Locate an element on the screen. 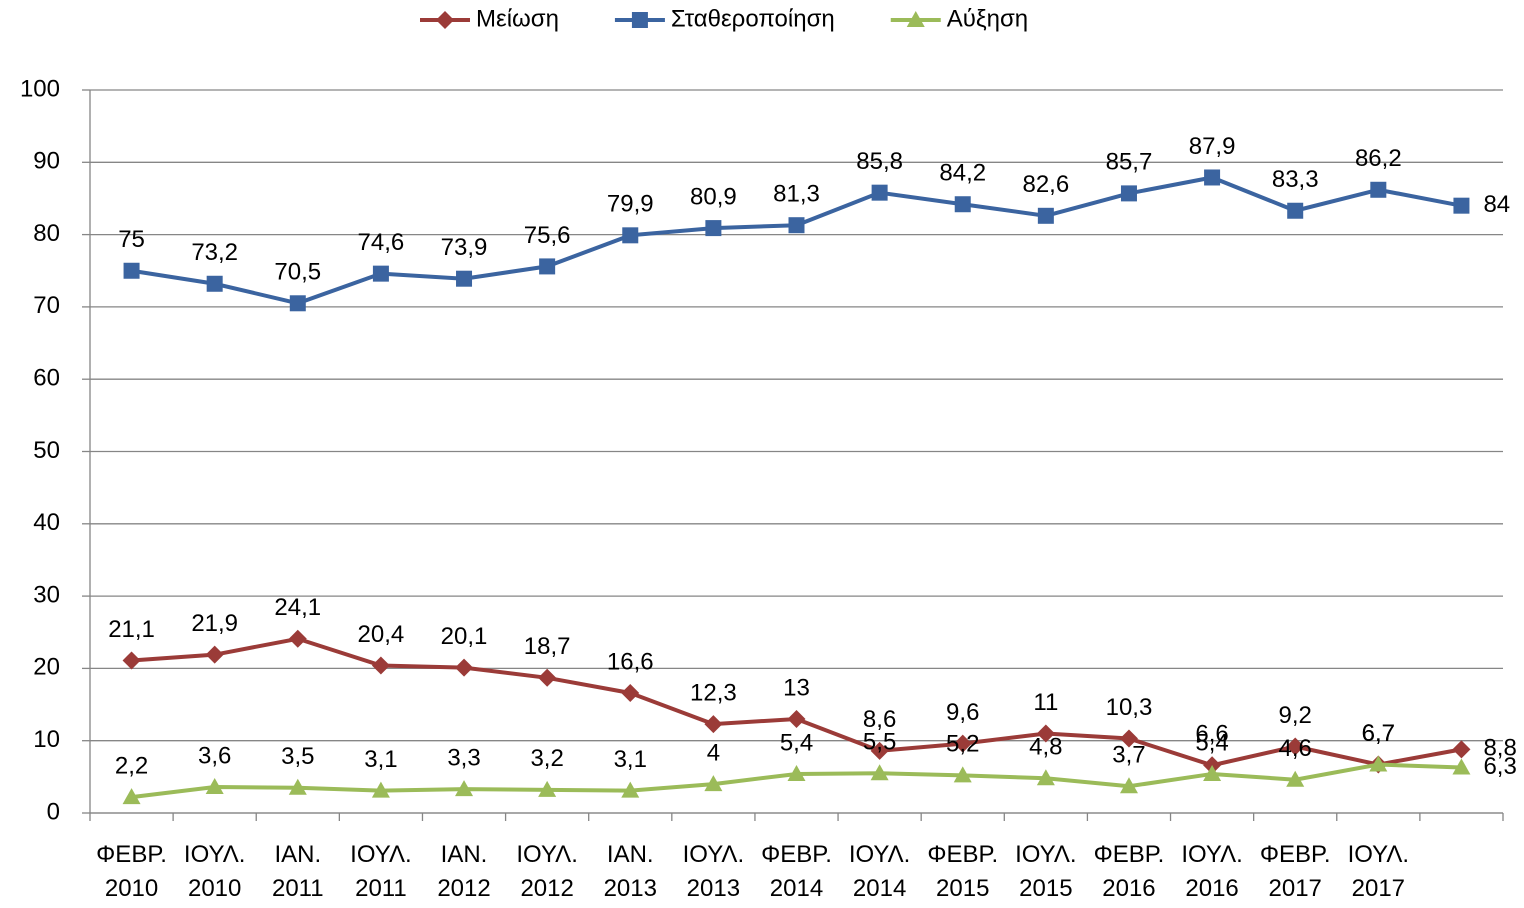  data-label: 20,4 is located at coordinates (381, 634).